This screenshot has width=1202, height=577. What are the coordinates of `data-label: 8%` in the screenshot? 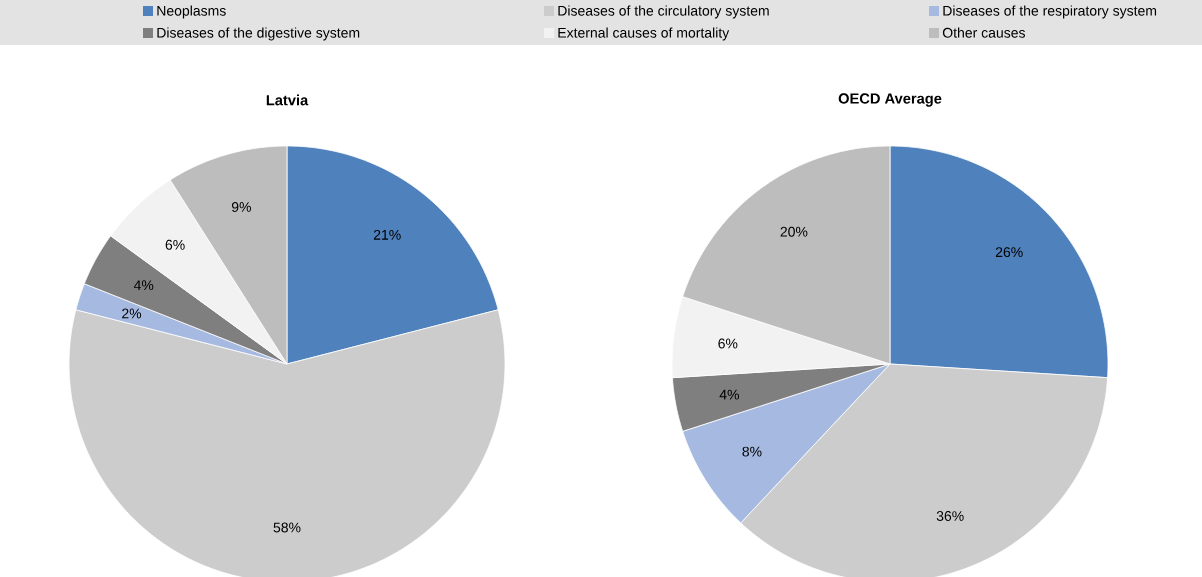 It's located at (752, 451).